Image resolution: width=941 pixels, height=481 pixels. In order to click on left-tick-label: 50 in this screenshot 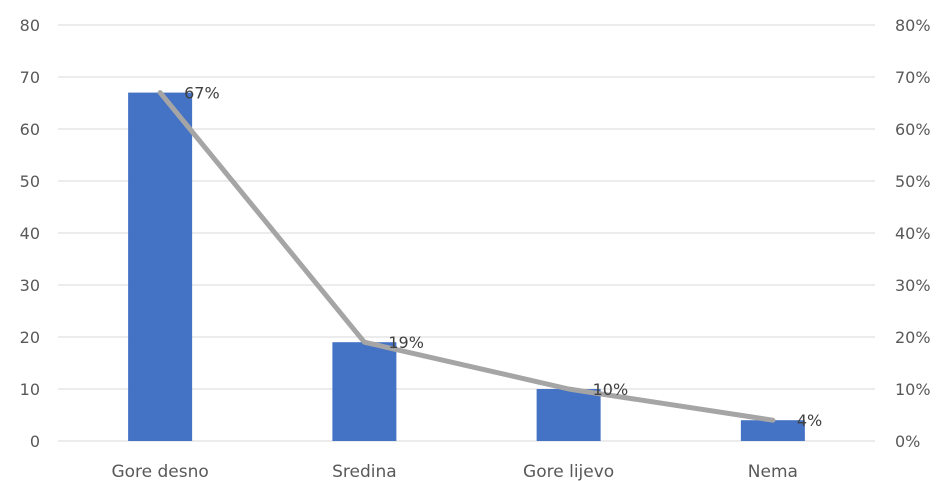, I will do `click(30, 181)`.